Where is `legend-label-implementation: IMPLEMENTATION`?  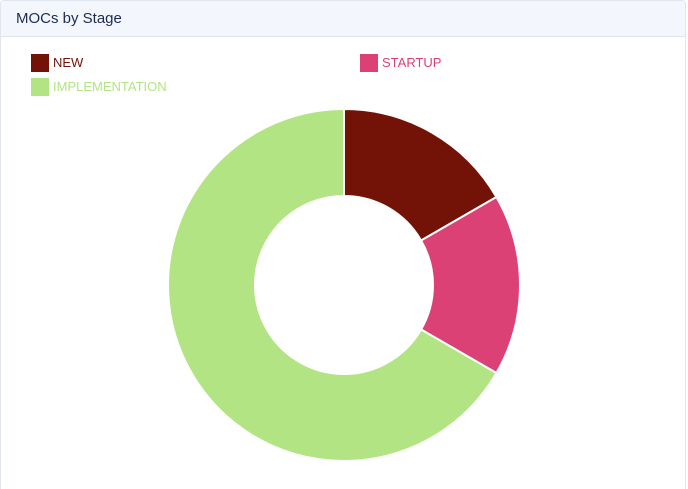 legend-label-implementation: IMPLEMENTATION is located at coordinates (110, 86).